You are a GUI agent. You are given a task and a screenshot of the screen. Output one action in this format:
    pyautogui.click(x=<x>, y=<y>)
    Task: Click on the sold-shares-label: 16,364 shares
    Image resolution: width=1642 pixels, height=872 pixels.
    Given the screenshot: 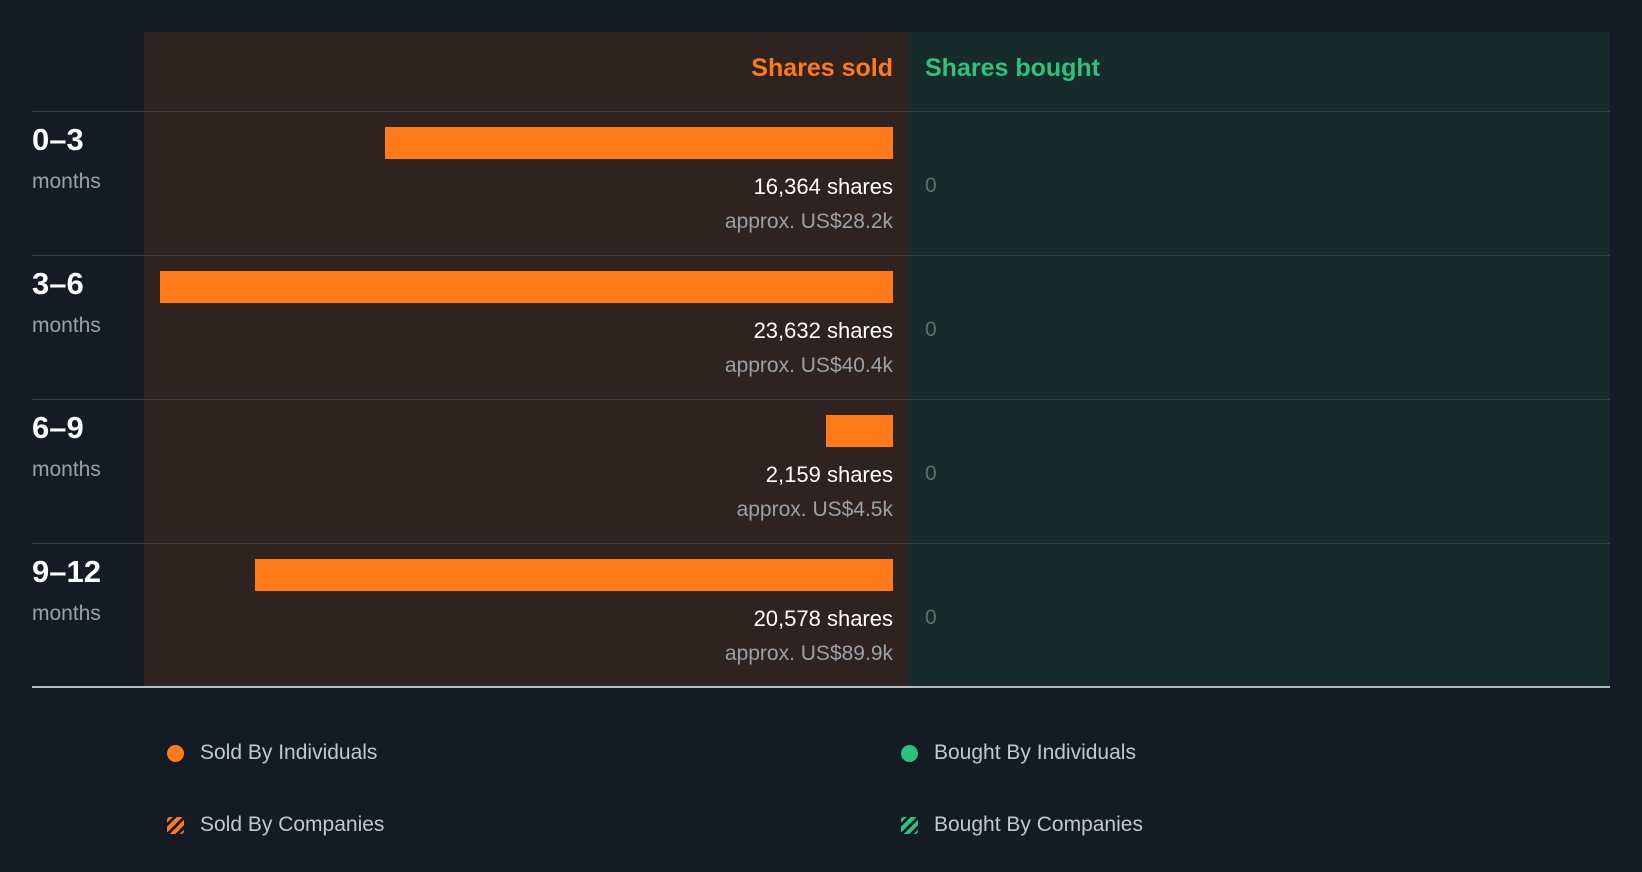 What is the action you would take?
    pyautogui.click(x=823, y=186)
    